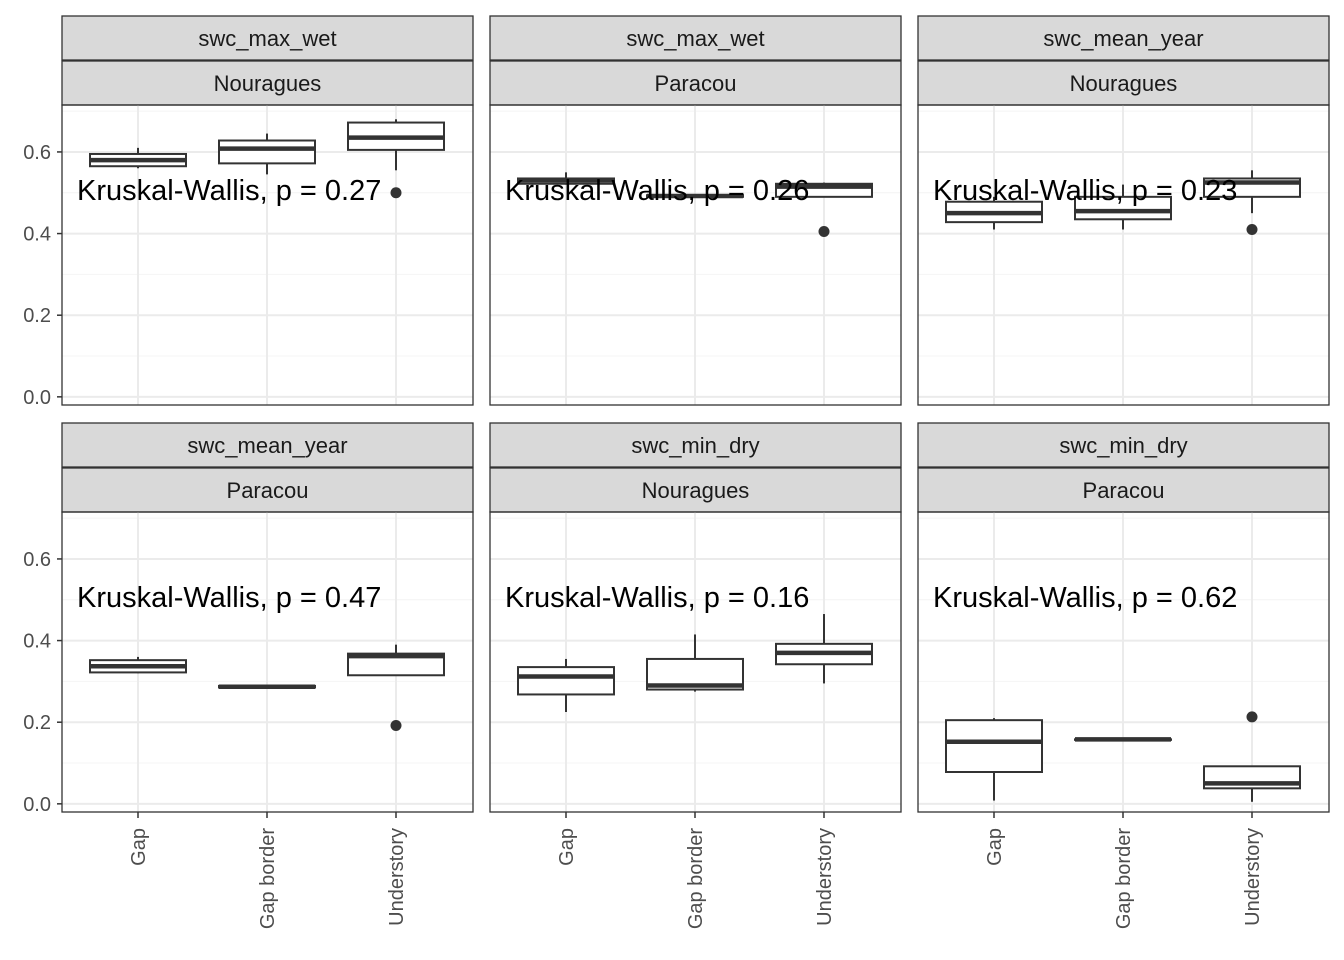  I want to click on kruskal-wallis-annotation: Kruskal-Wallis, p = 0.47, so click(229, 598).